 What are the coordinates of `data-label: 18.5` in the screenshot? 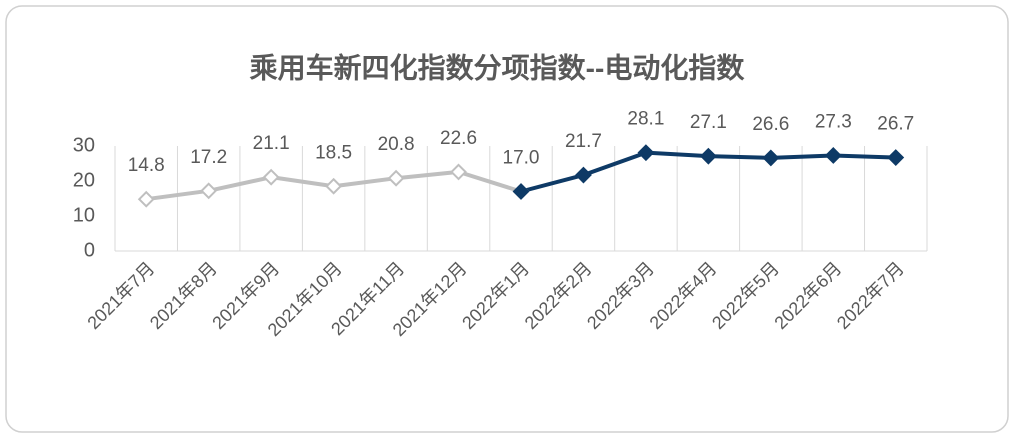 It's located at (333, 152).